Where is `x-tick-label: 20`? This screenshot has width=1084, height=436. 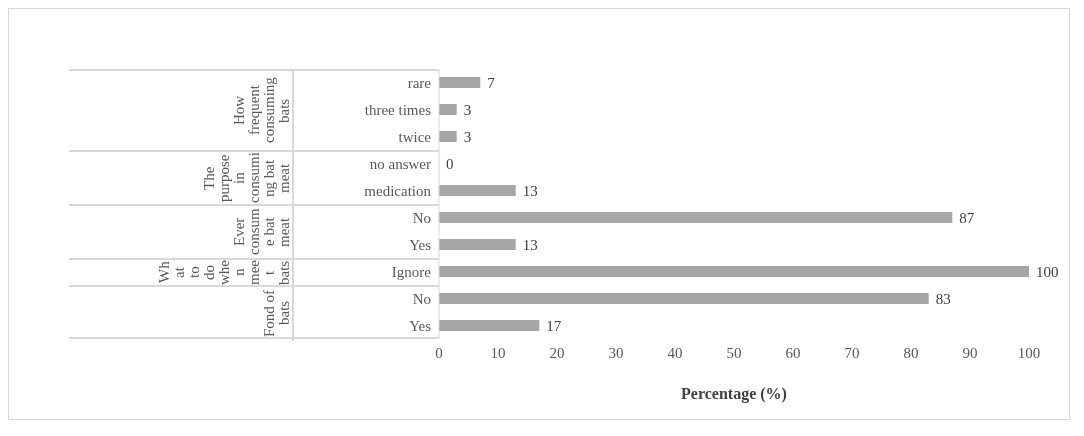 x-tick-label: 20 is located at coordinates (557, 352).